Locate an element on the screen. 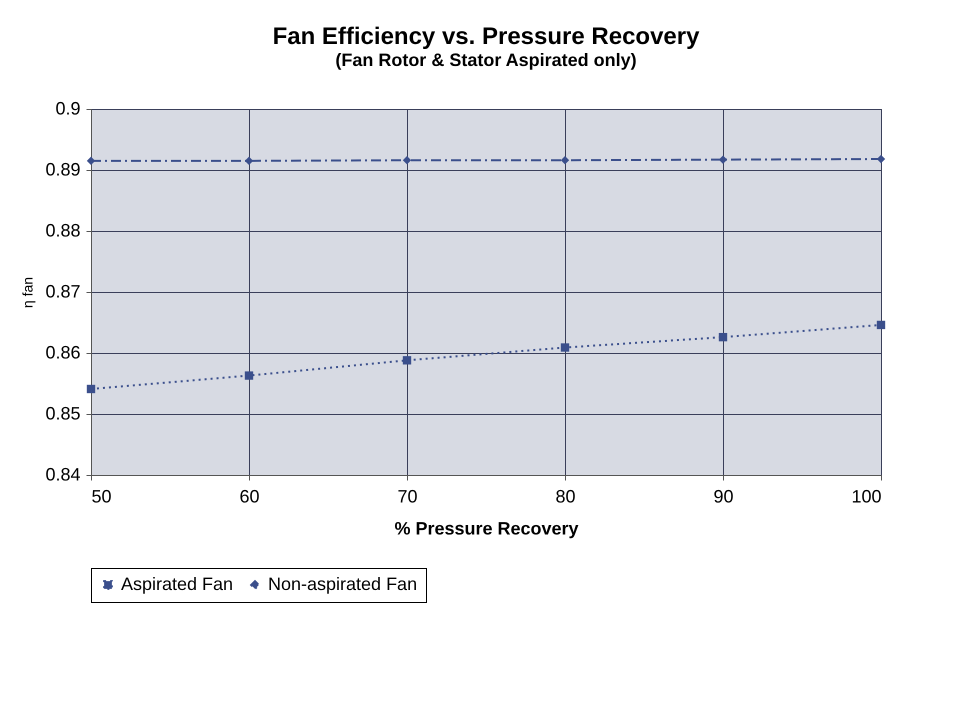  x-axis-title: % Pressure Recovery is located at coordinates (486, 528).